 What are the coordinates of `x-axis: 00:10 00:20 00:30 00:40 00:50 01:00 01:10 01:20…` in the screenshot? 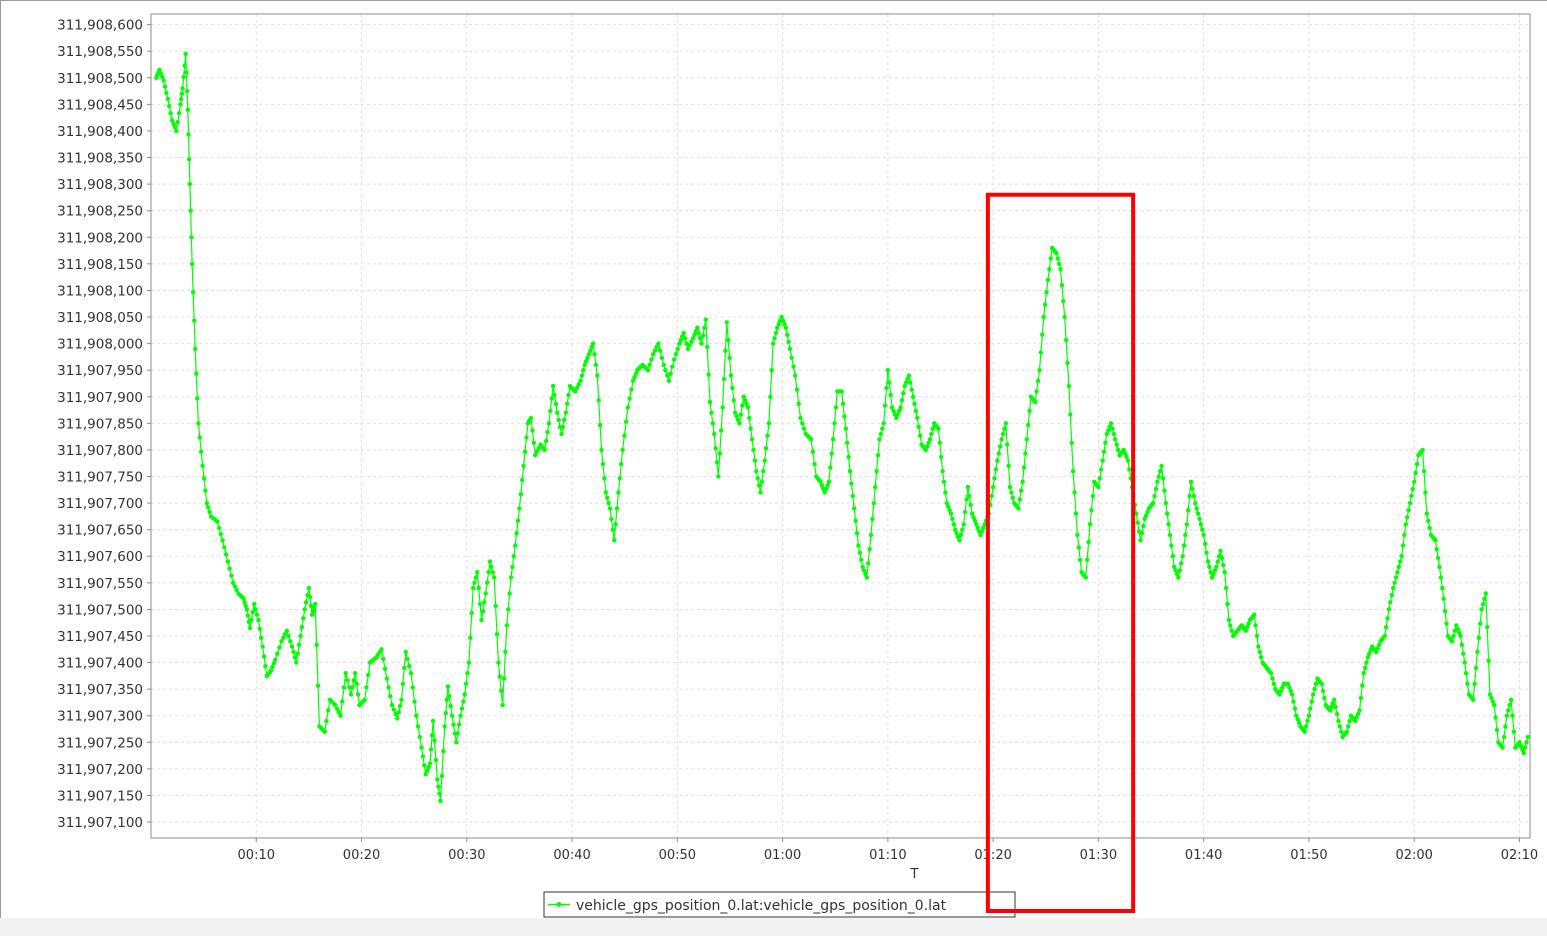 It's located at (888, 850).